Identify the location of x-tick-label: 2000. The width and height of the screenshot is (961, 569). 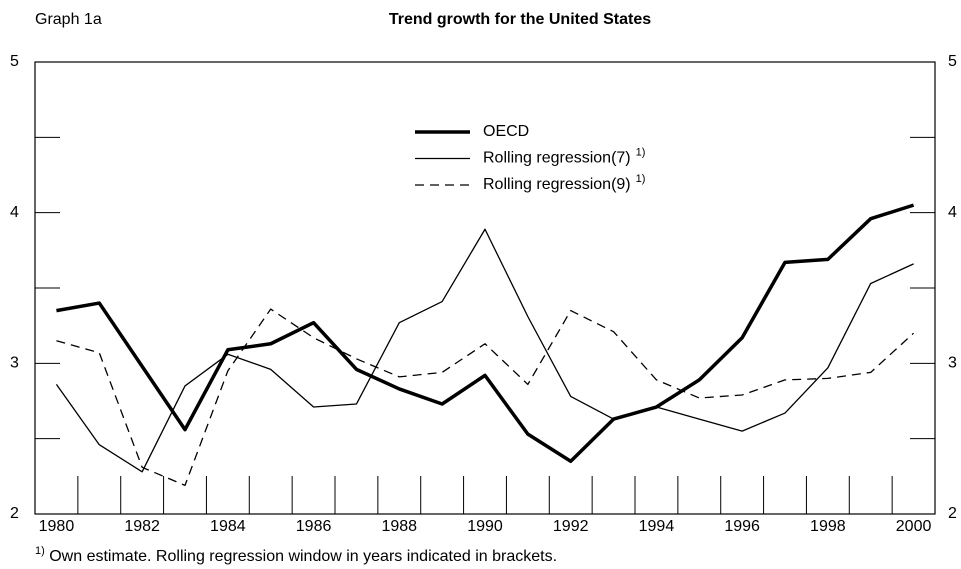
(914, 526).